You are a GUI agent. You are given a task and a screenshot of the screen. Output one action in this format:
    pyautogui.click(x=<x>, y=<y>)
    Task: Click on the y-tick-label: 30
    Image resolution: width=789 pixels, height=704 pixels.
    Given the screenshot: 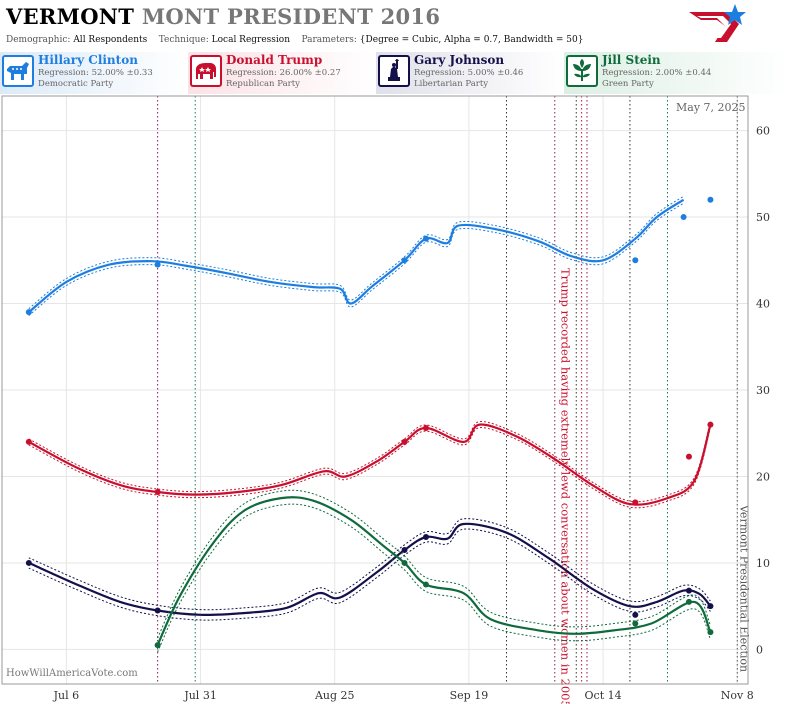 What is the action you would take?
    pyautogui.click(x=763, y=390)
    